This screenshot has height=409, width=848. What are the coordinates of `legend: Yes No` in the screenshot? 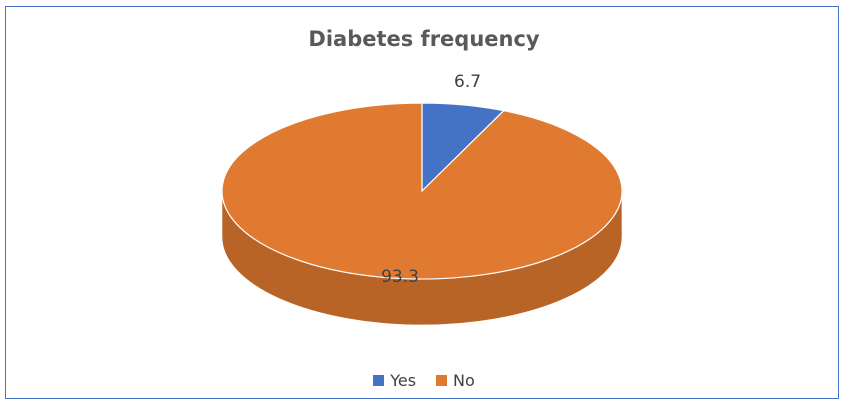 It's located at (424, 380).